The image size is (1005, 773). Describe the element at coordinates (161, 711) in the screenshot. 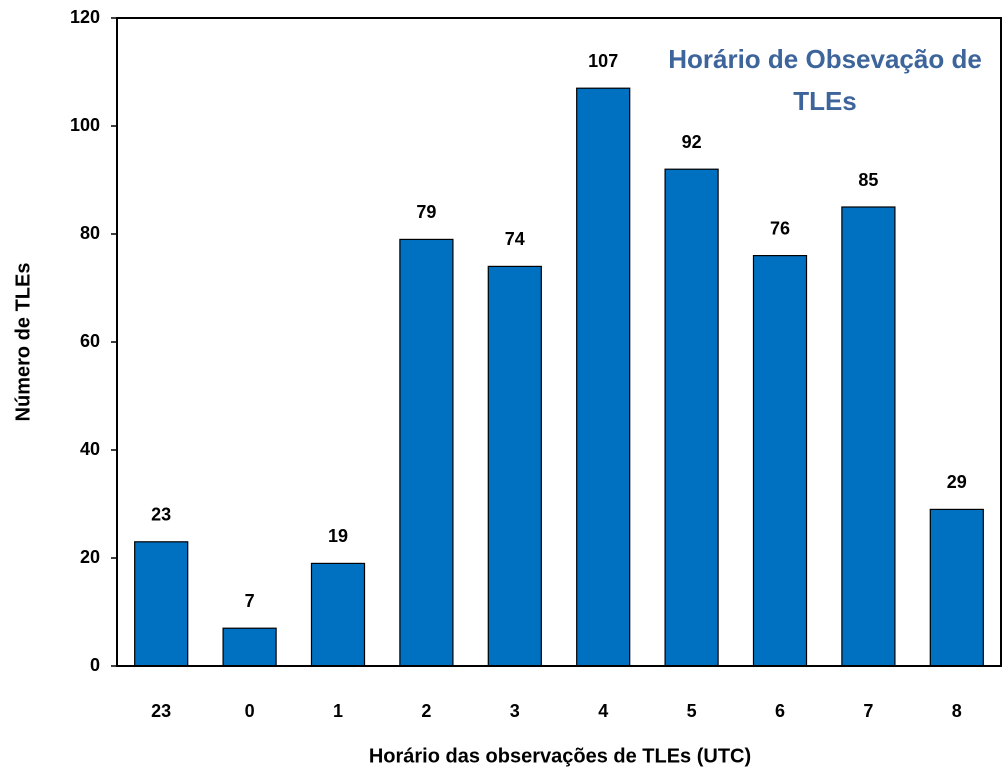

I see `x-tick-label: 23` at that location.